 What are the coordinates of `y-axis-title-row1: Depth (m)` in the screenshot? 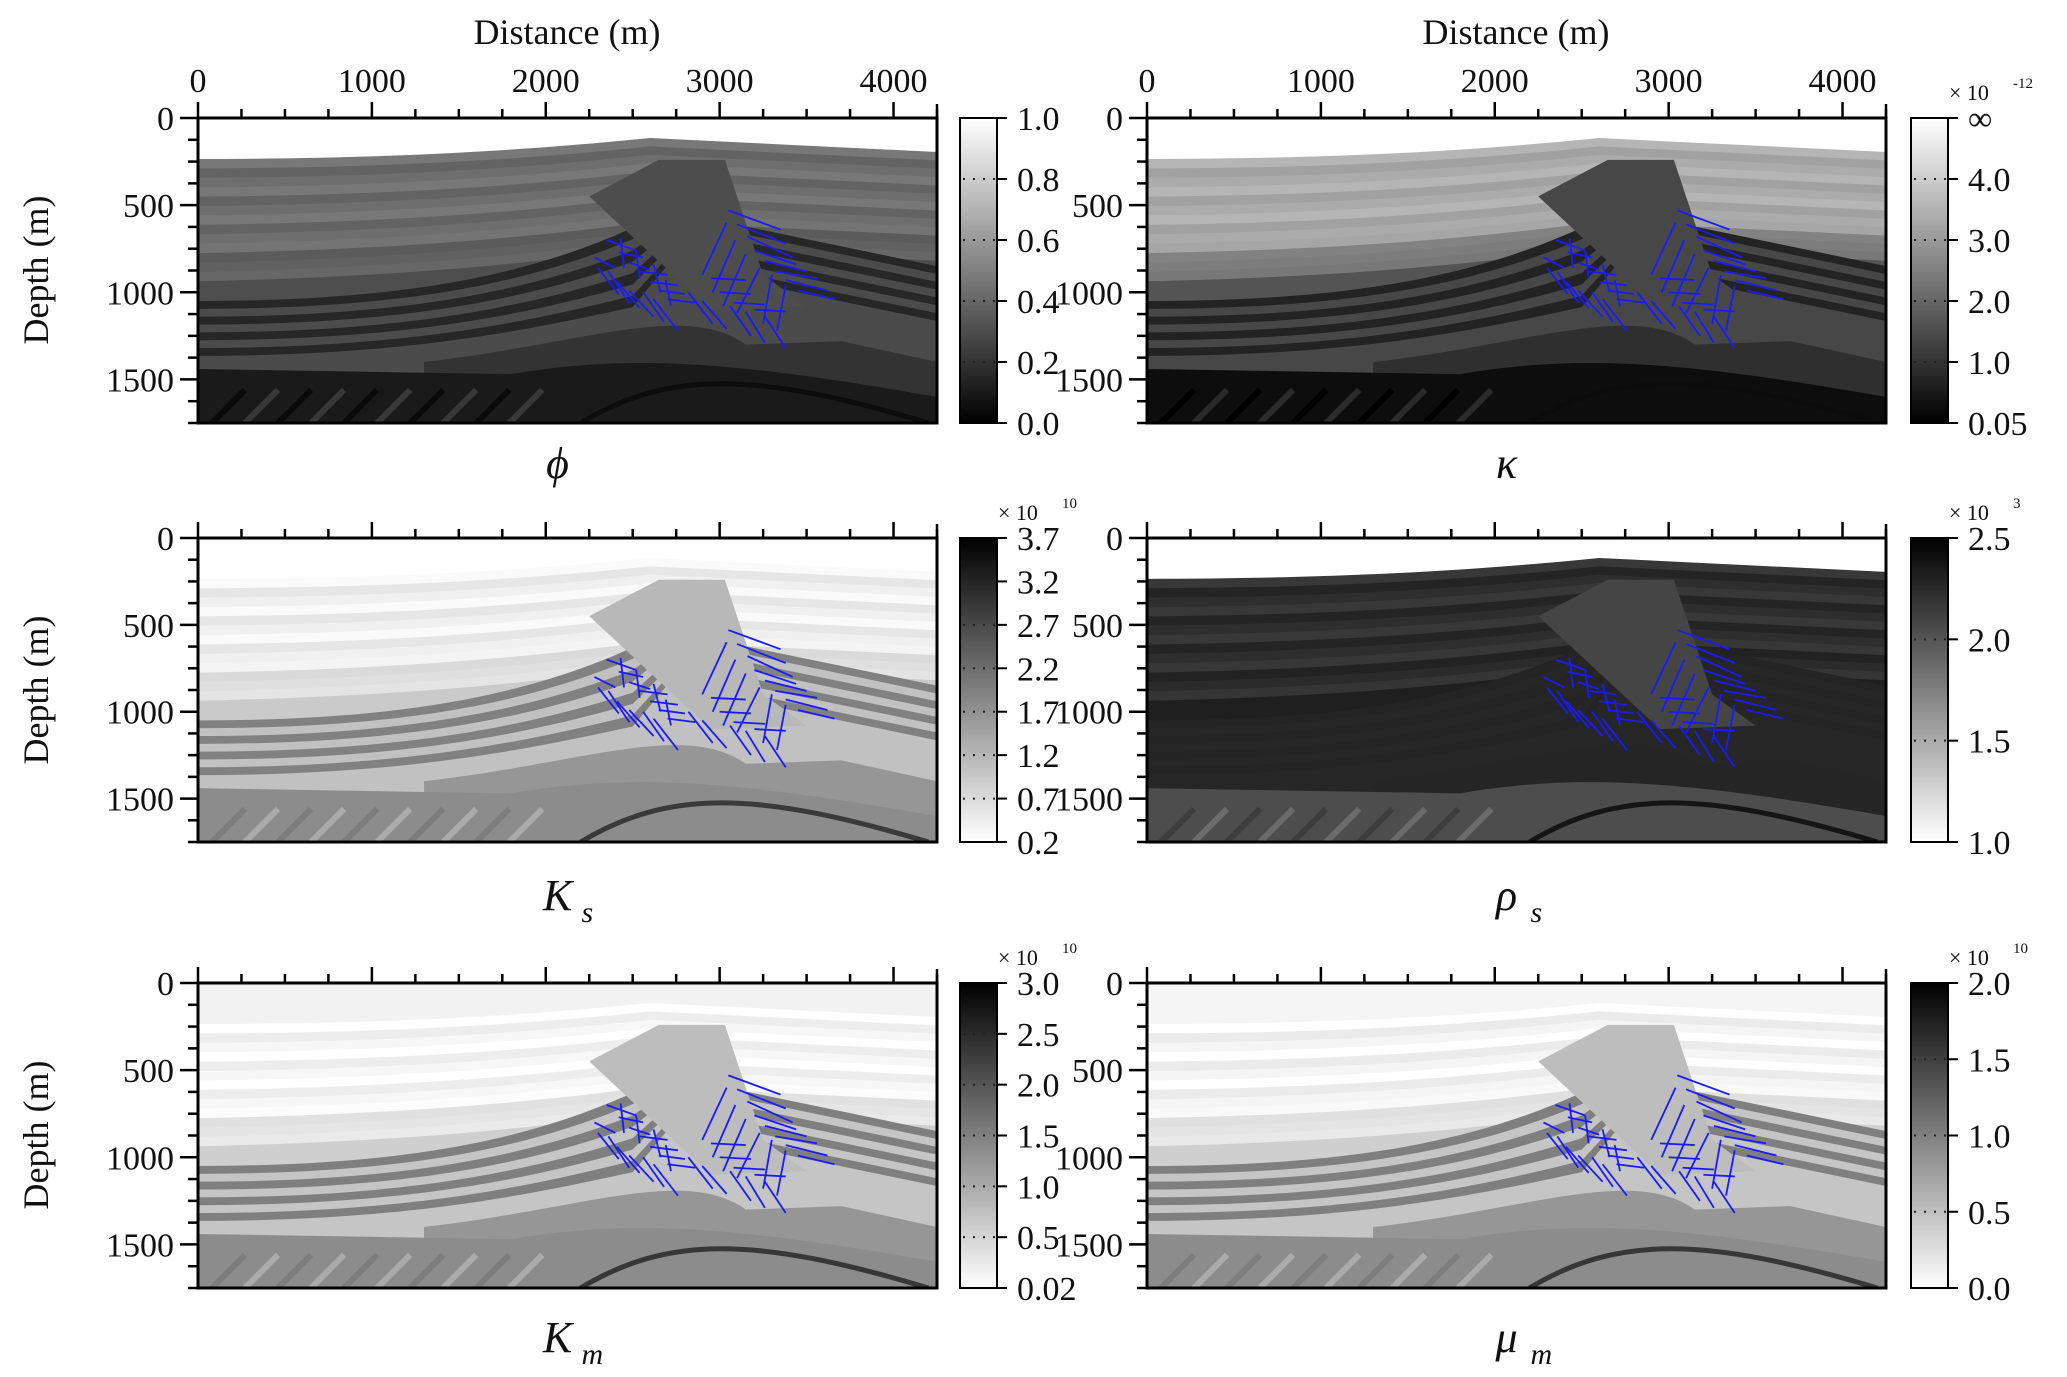 It's located at (36, 270).